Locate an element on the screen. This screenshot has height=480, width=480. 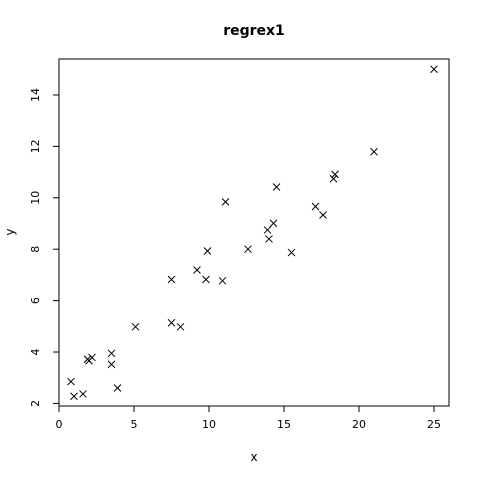
x-tick-label: 20 is located at coordinates (359, 424).